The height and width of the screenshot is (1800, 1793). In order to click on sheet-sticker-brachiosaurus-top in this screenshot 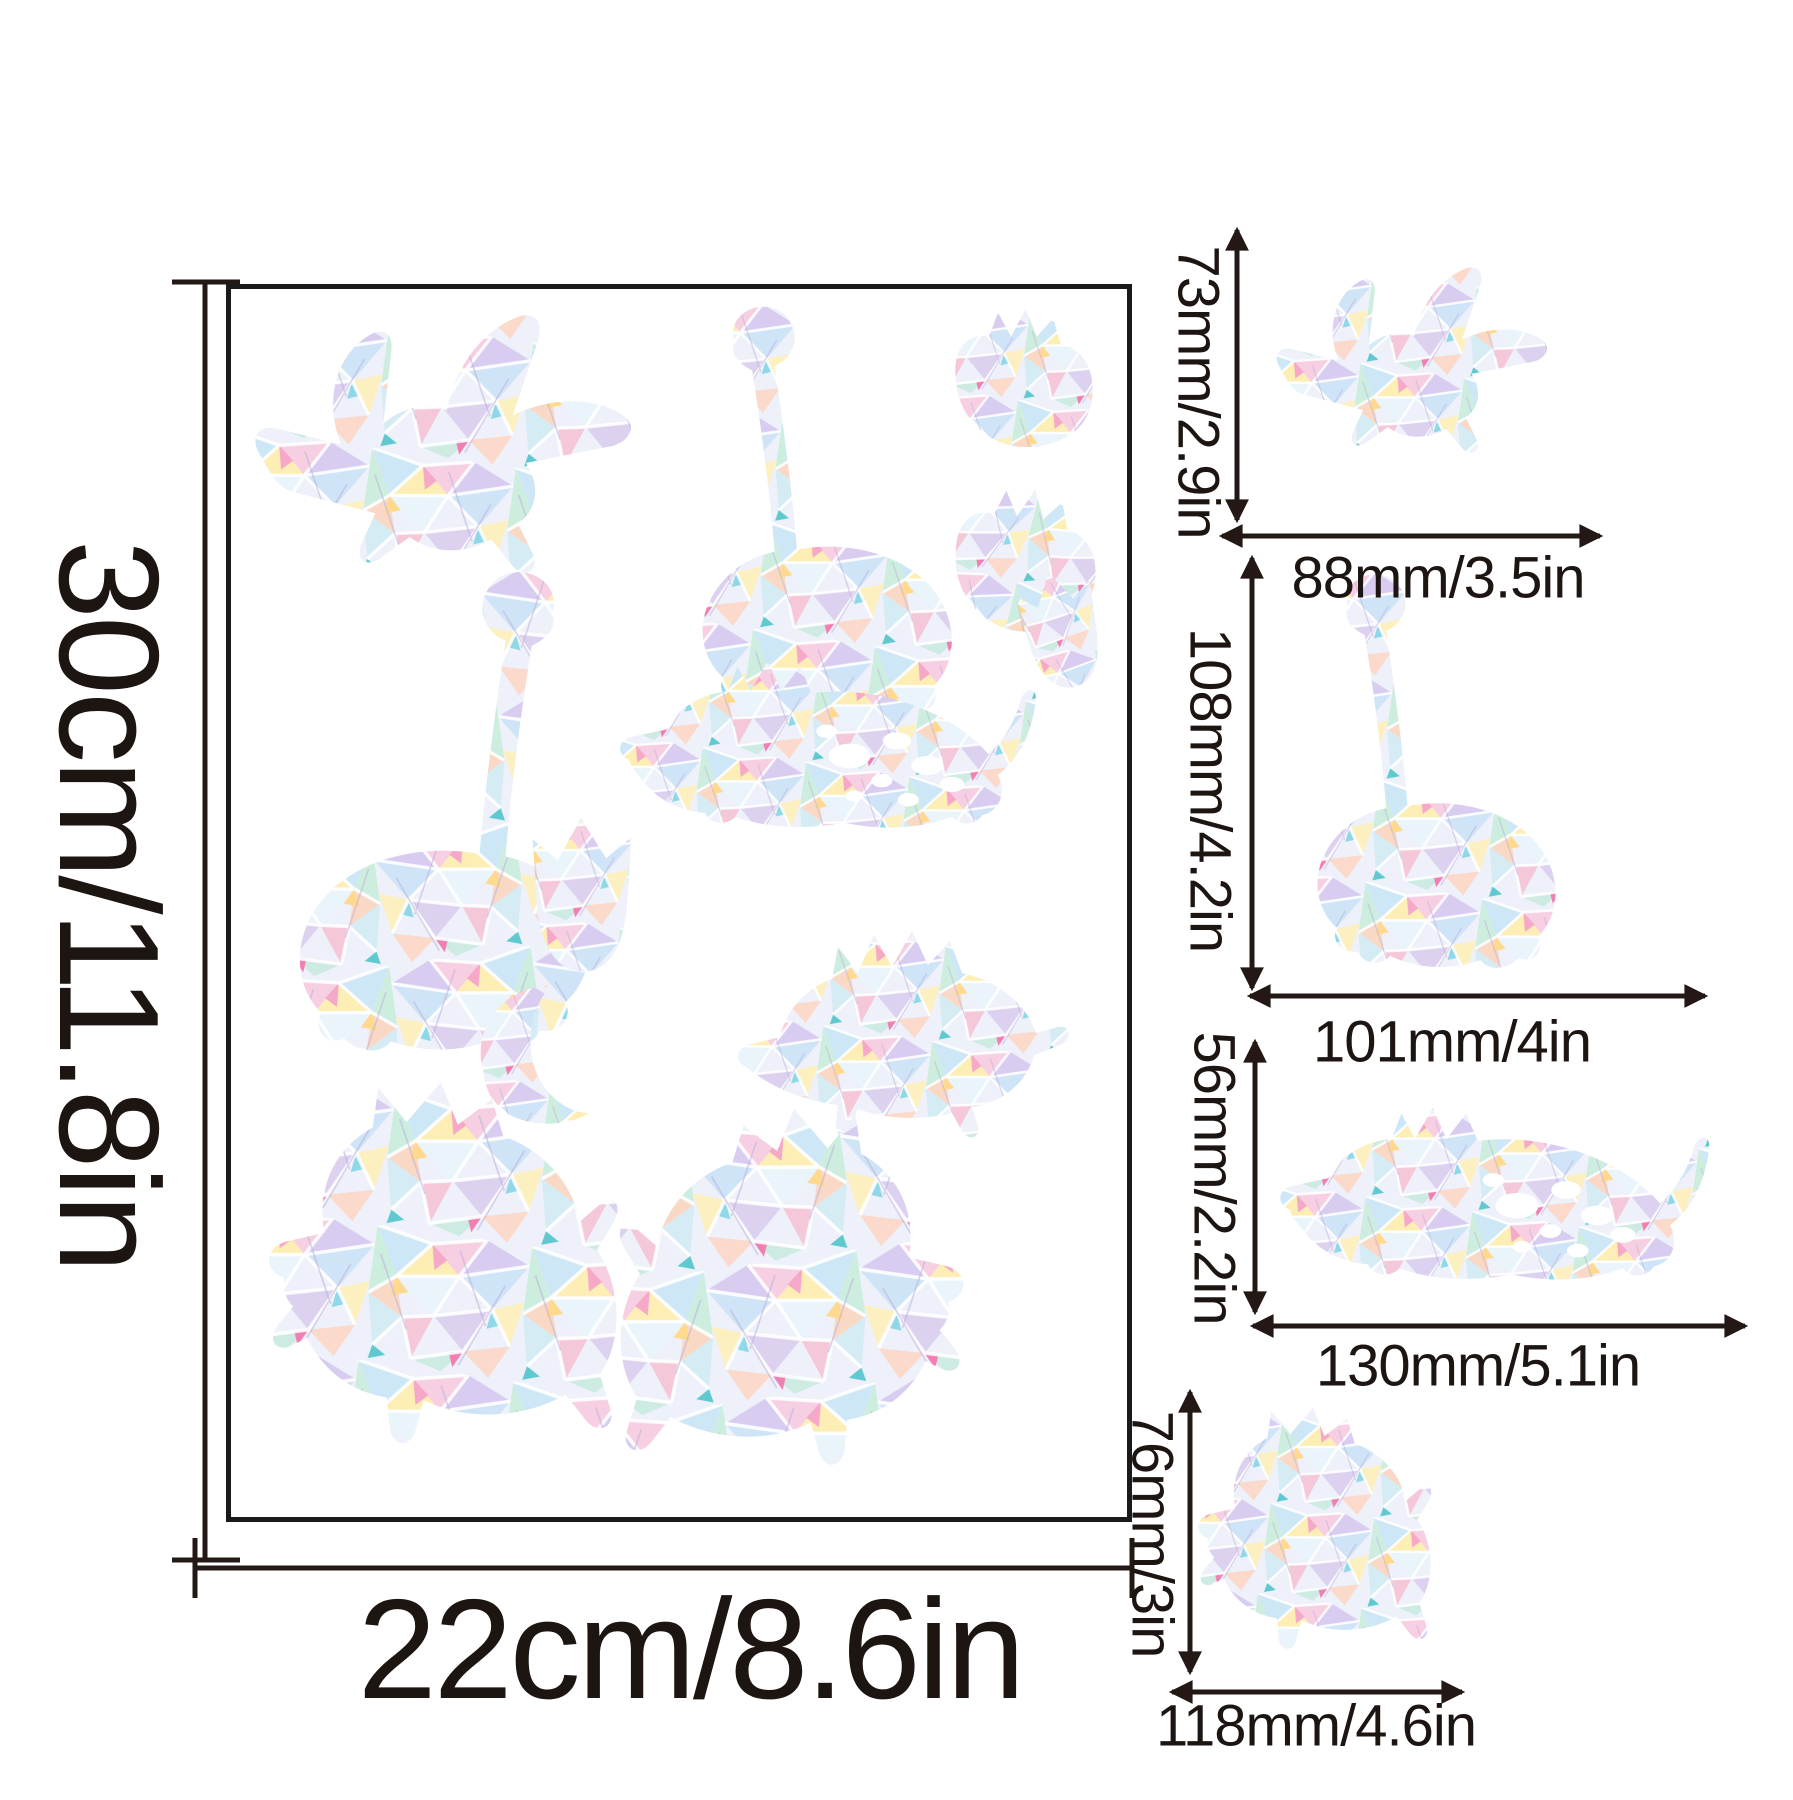, I will do `click(827, 513)`.